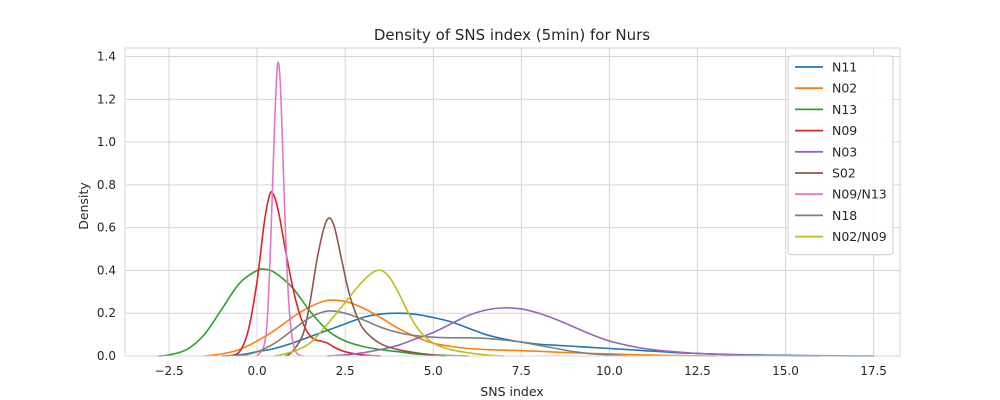 This screenshot has height=400, width=1000. Describe the element at coordinates (844, 67) in the screenshot. I see `legend-label-n11: N11` at that location.